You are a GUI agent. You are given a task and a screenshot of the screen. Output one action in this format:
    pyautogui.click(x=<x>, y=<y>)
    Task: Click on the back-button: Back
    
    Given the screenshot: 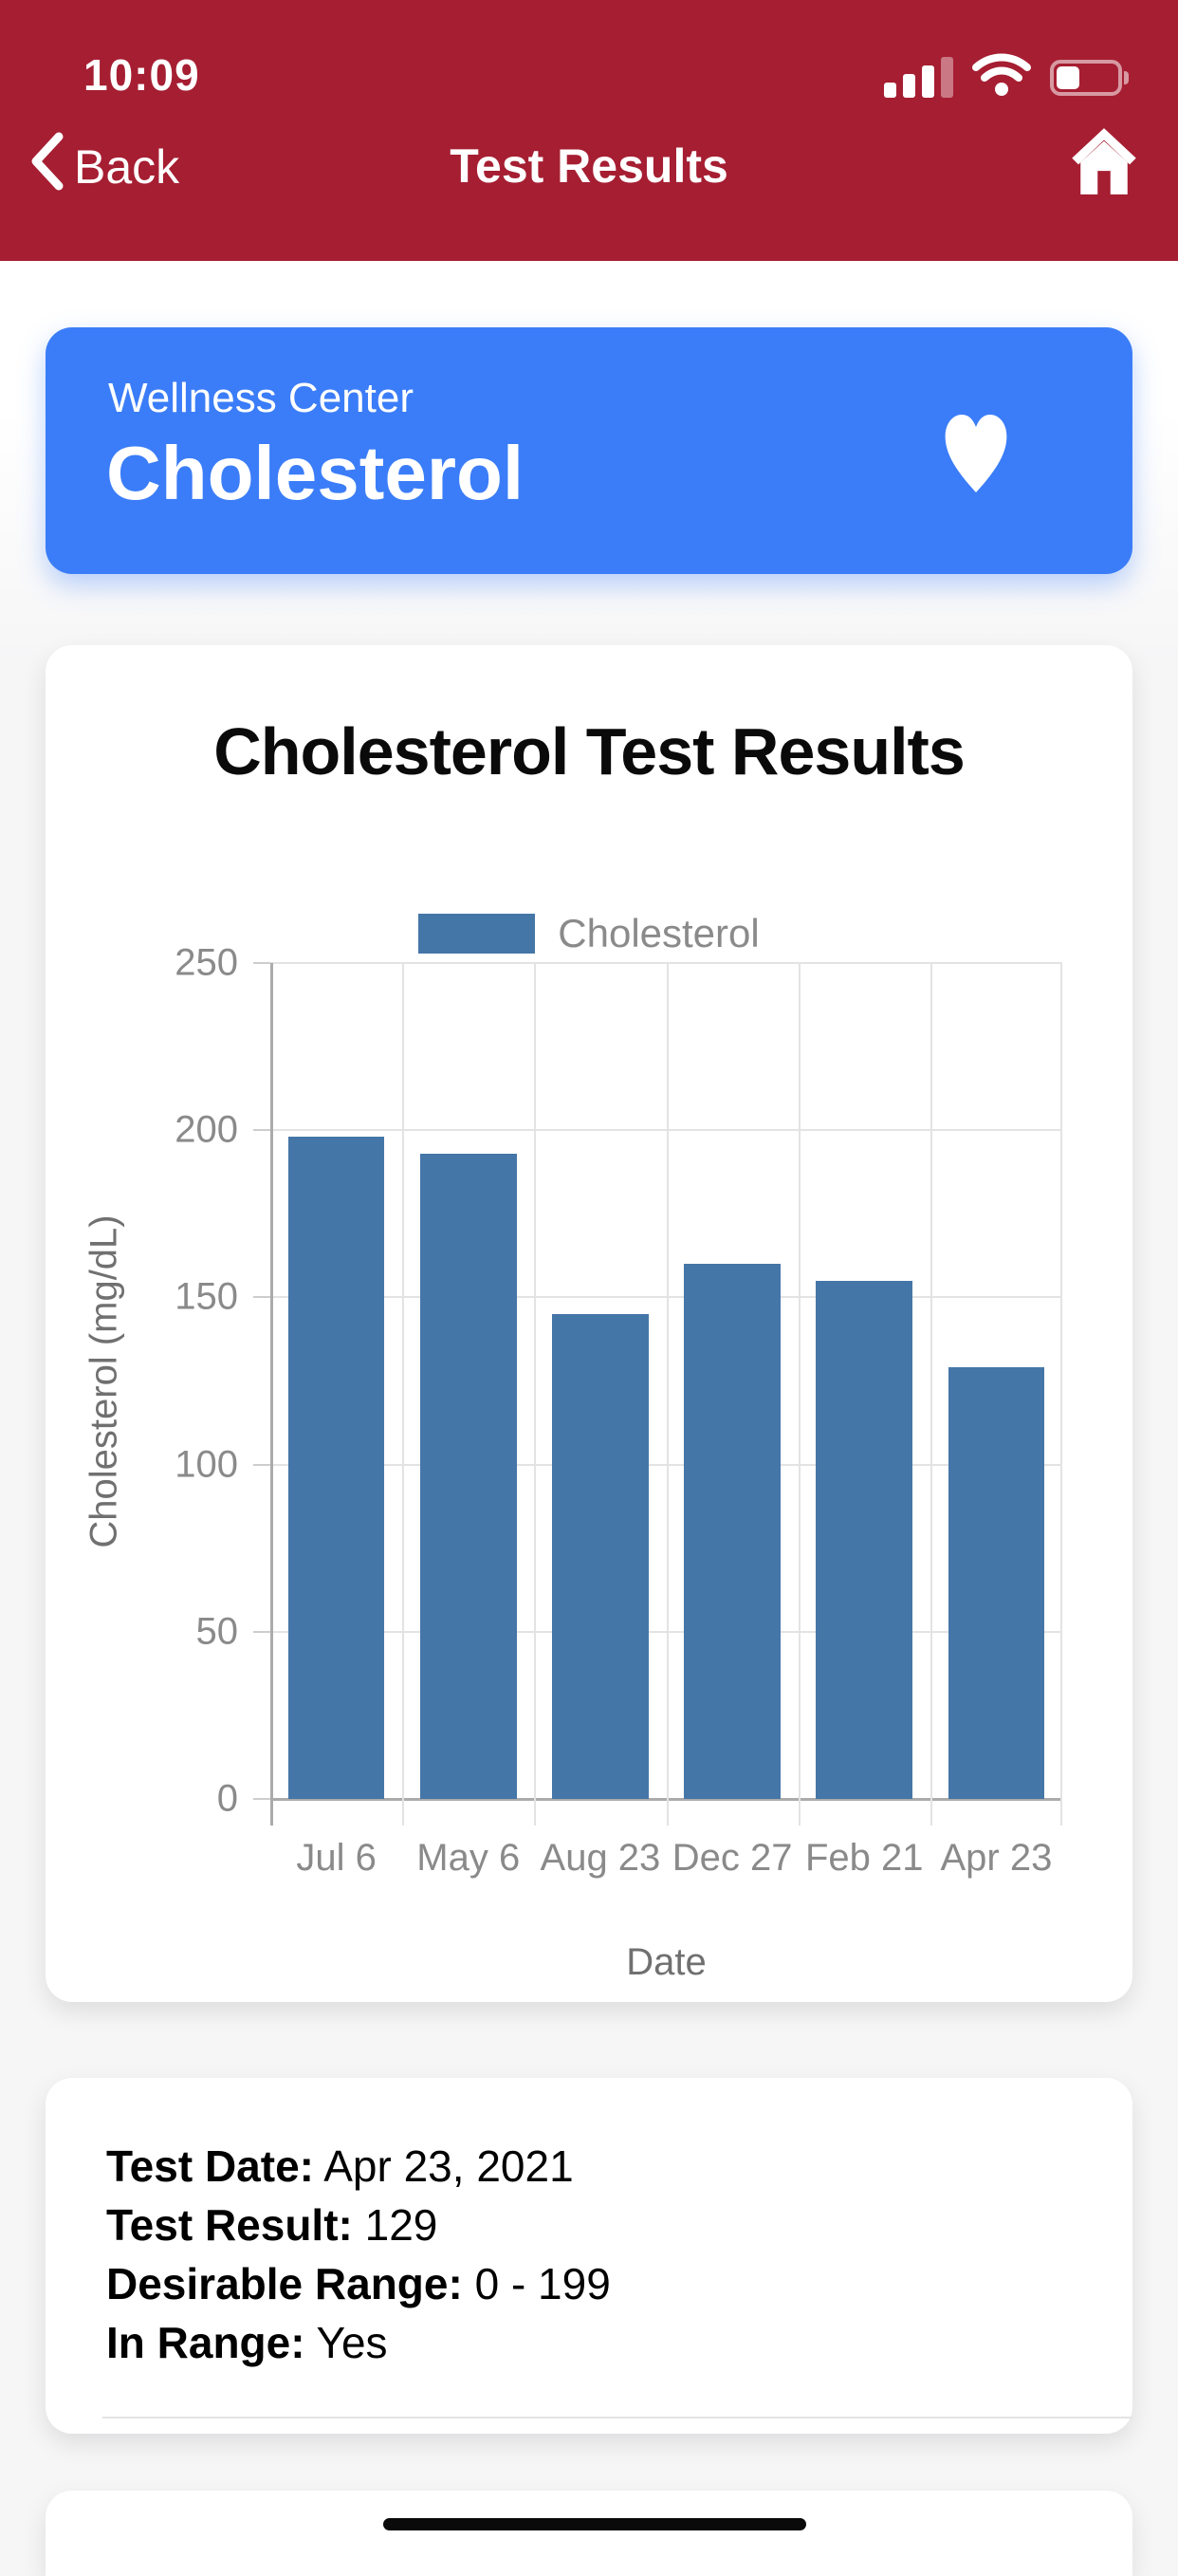 What is the action you would take?
    pyautogui.click(x=104, y=167)
    